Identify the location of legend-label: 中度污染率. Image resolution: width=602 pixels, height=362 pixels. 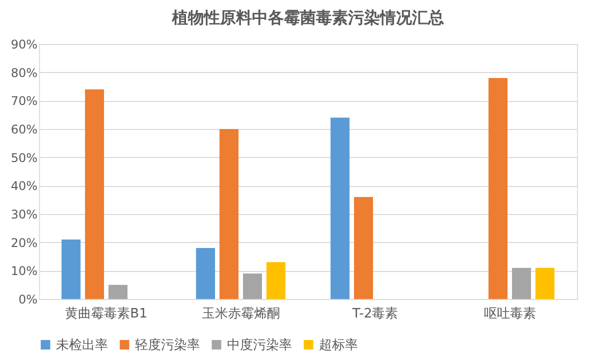
(259, 344).